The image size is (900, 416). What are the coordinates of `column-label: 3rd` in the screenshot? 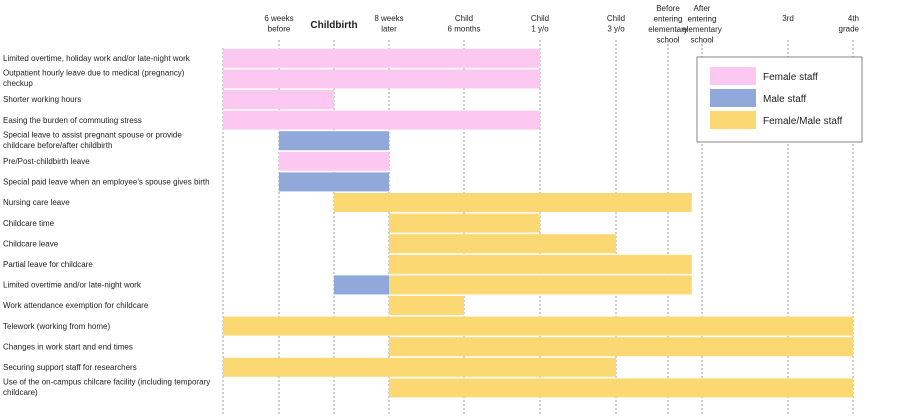 It's located at (788, 18).